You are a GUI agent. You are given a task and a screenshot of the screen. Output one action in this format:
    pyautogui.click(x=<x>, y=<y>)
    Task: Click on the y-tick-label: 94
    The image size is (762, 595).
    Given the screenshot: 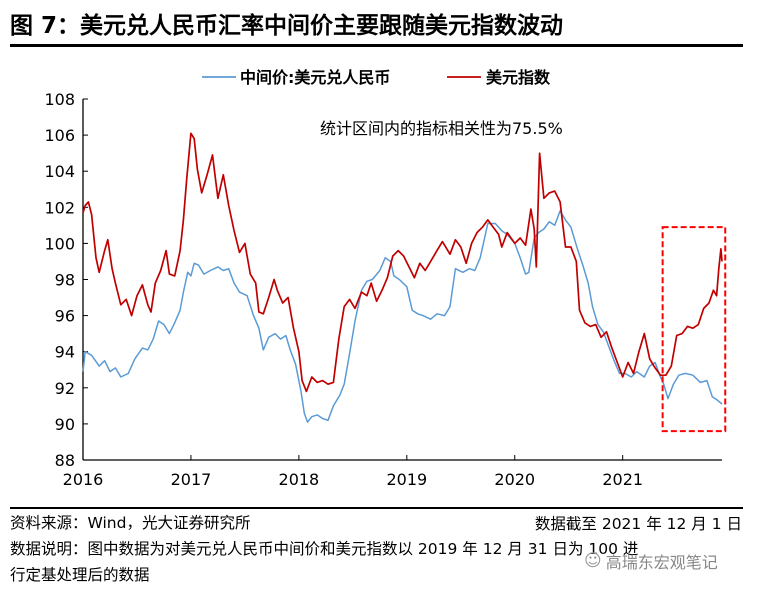 What is the action you would take?
    pyautogui.click(x=65, y=352)
    